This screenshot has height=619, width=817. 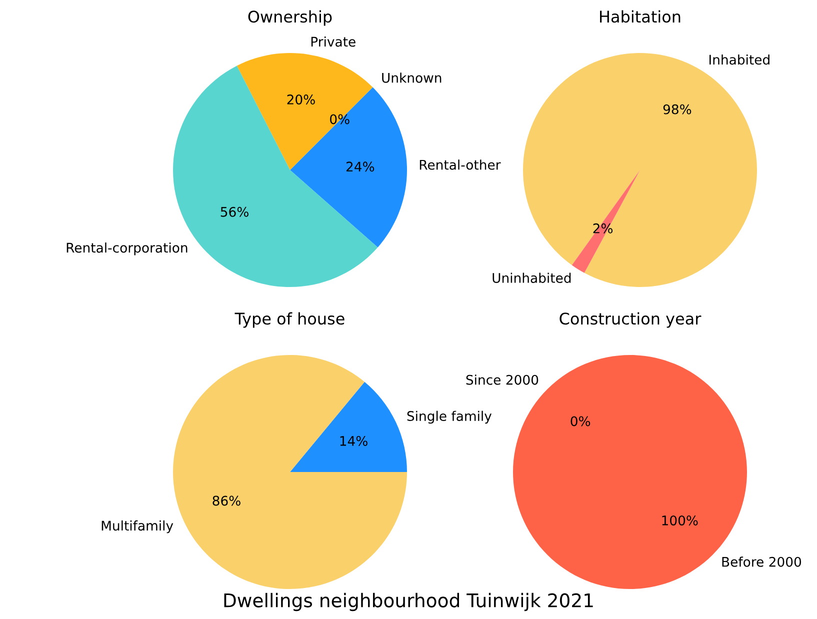 What do you see at coordinates (412, 77) in the screenshot?
I see `category-label: Unknown` at bounding box center [412, 77].